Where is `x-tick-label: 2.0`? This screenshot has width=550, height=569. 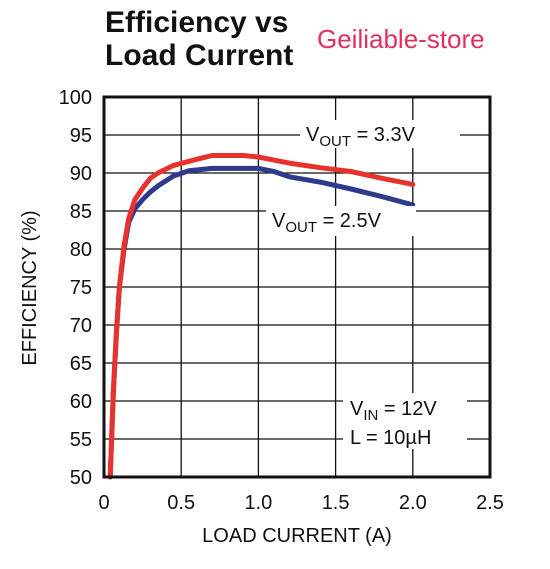
x-tick-label: 2.0 is located at coordinates (413, 503).